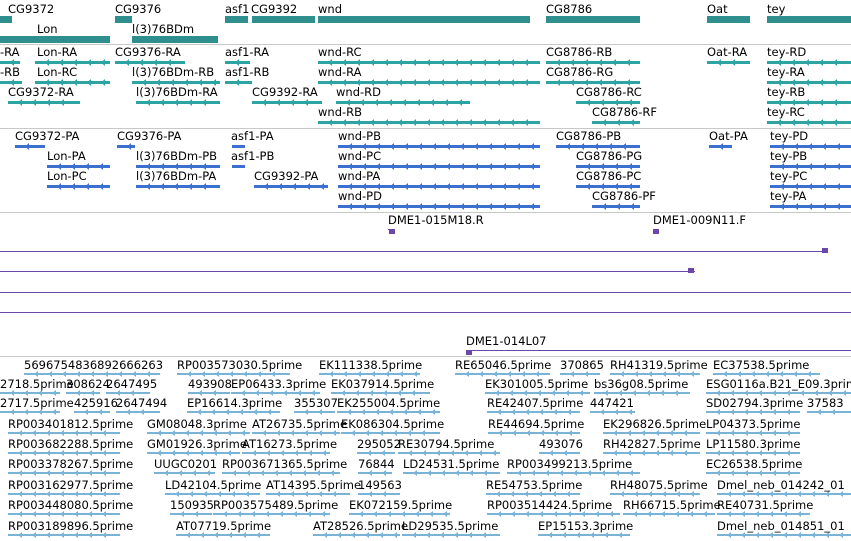  Describe the element at coordinates (360, 156) in the screenshot. I see `mrna_blue_track-label: wnd-PC` at that location.